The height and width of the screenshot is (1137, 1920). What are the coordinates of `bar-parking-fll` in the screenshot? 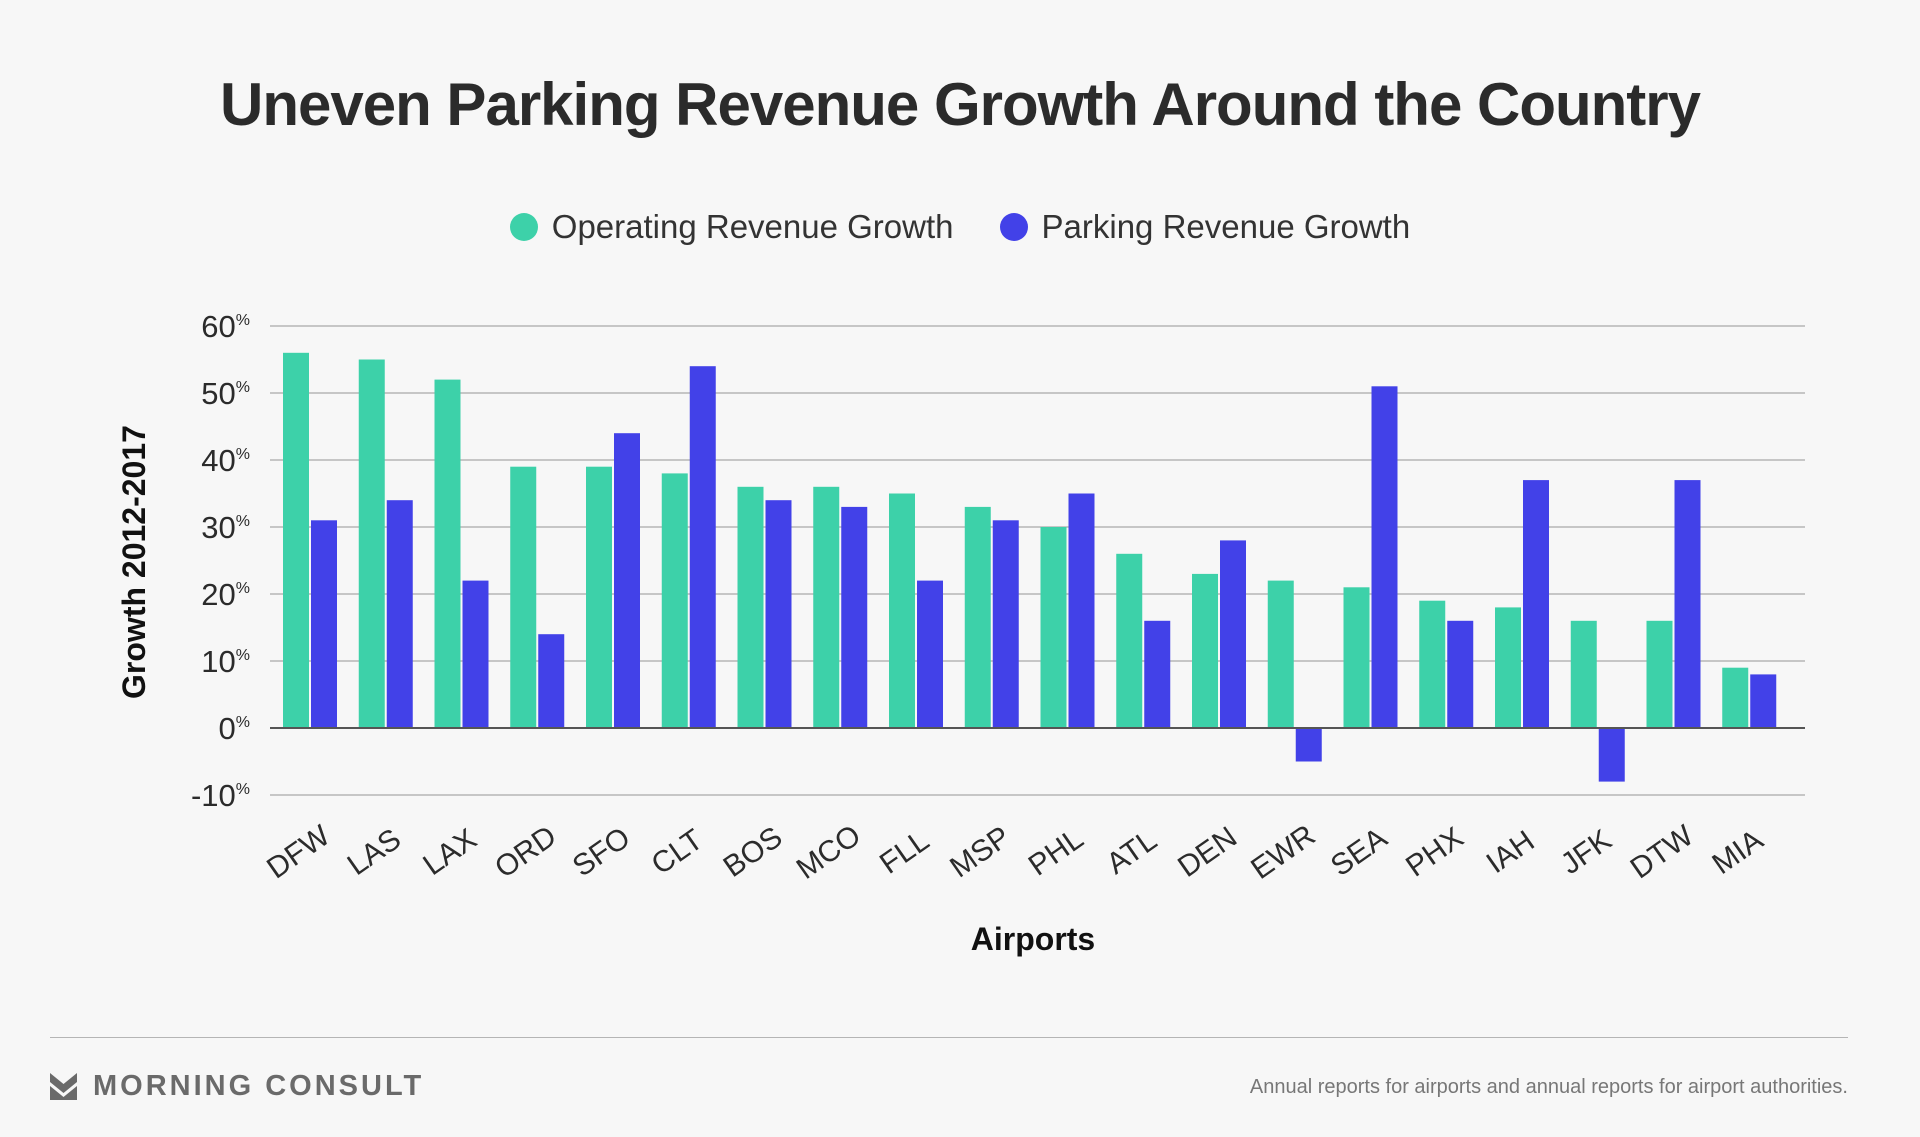 It's located at (930, 654).